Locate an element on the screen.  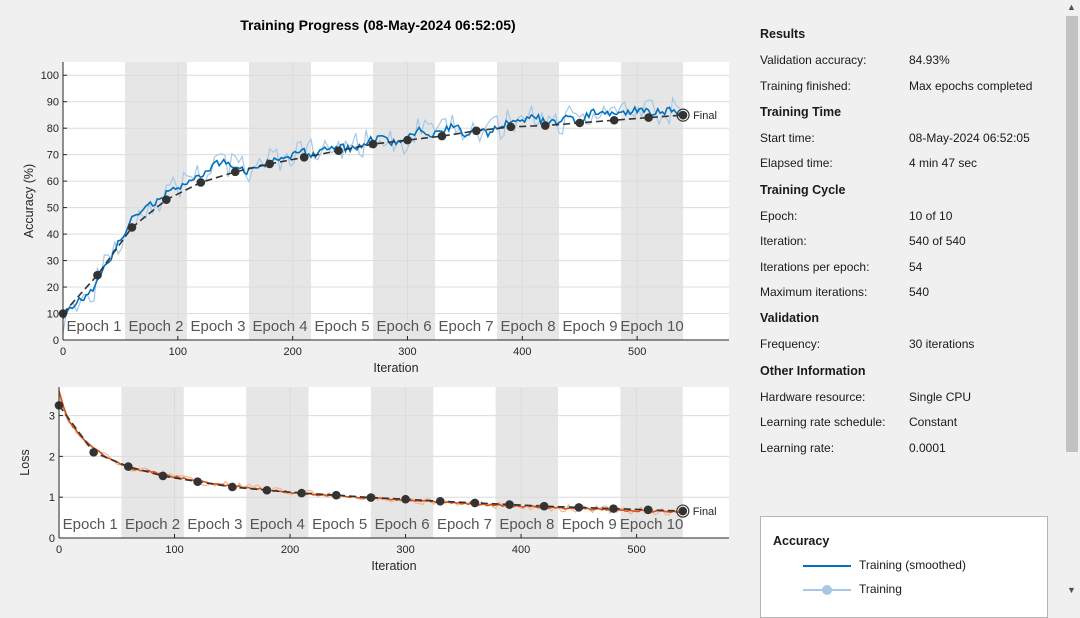
accuracy-x-tick-label: 300 is located at coordinates (407, 352).